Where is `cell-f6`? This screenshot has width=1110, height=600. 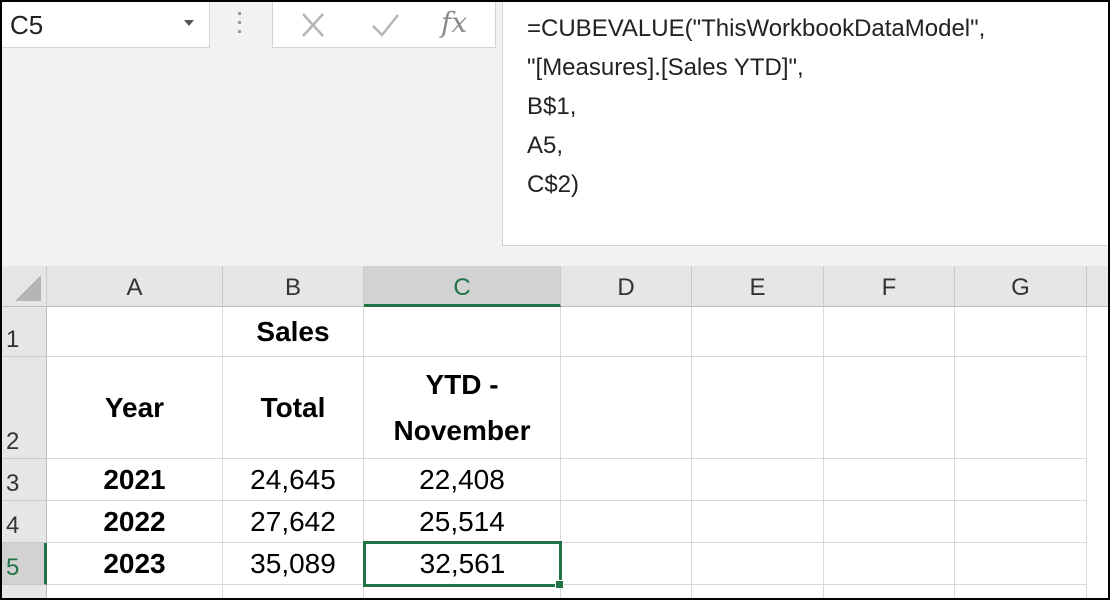 cell-f6 is located at coordinates (889, 591).